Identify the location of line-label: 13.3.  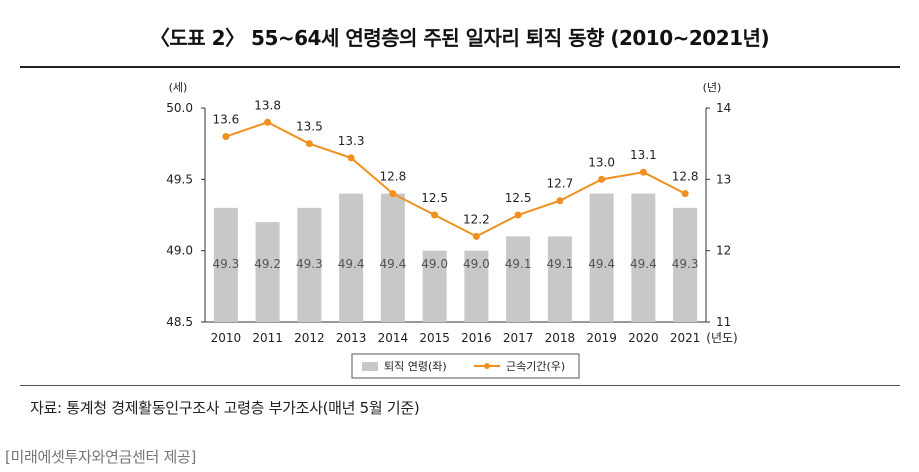
(351, 141).